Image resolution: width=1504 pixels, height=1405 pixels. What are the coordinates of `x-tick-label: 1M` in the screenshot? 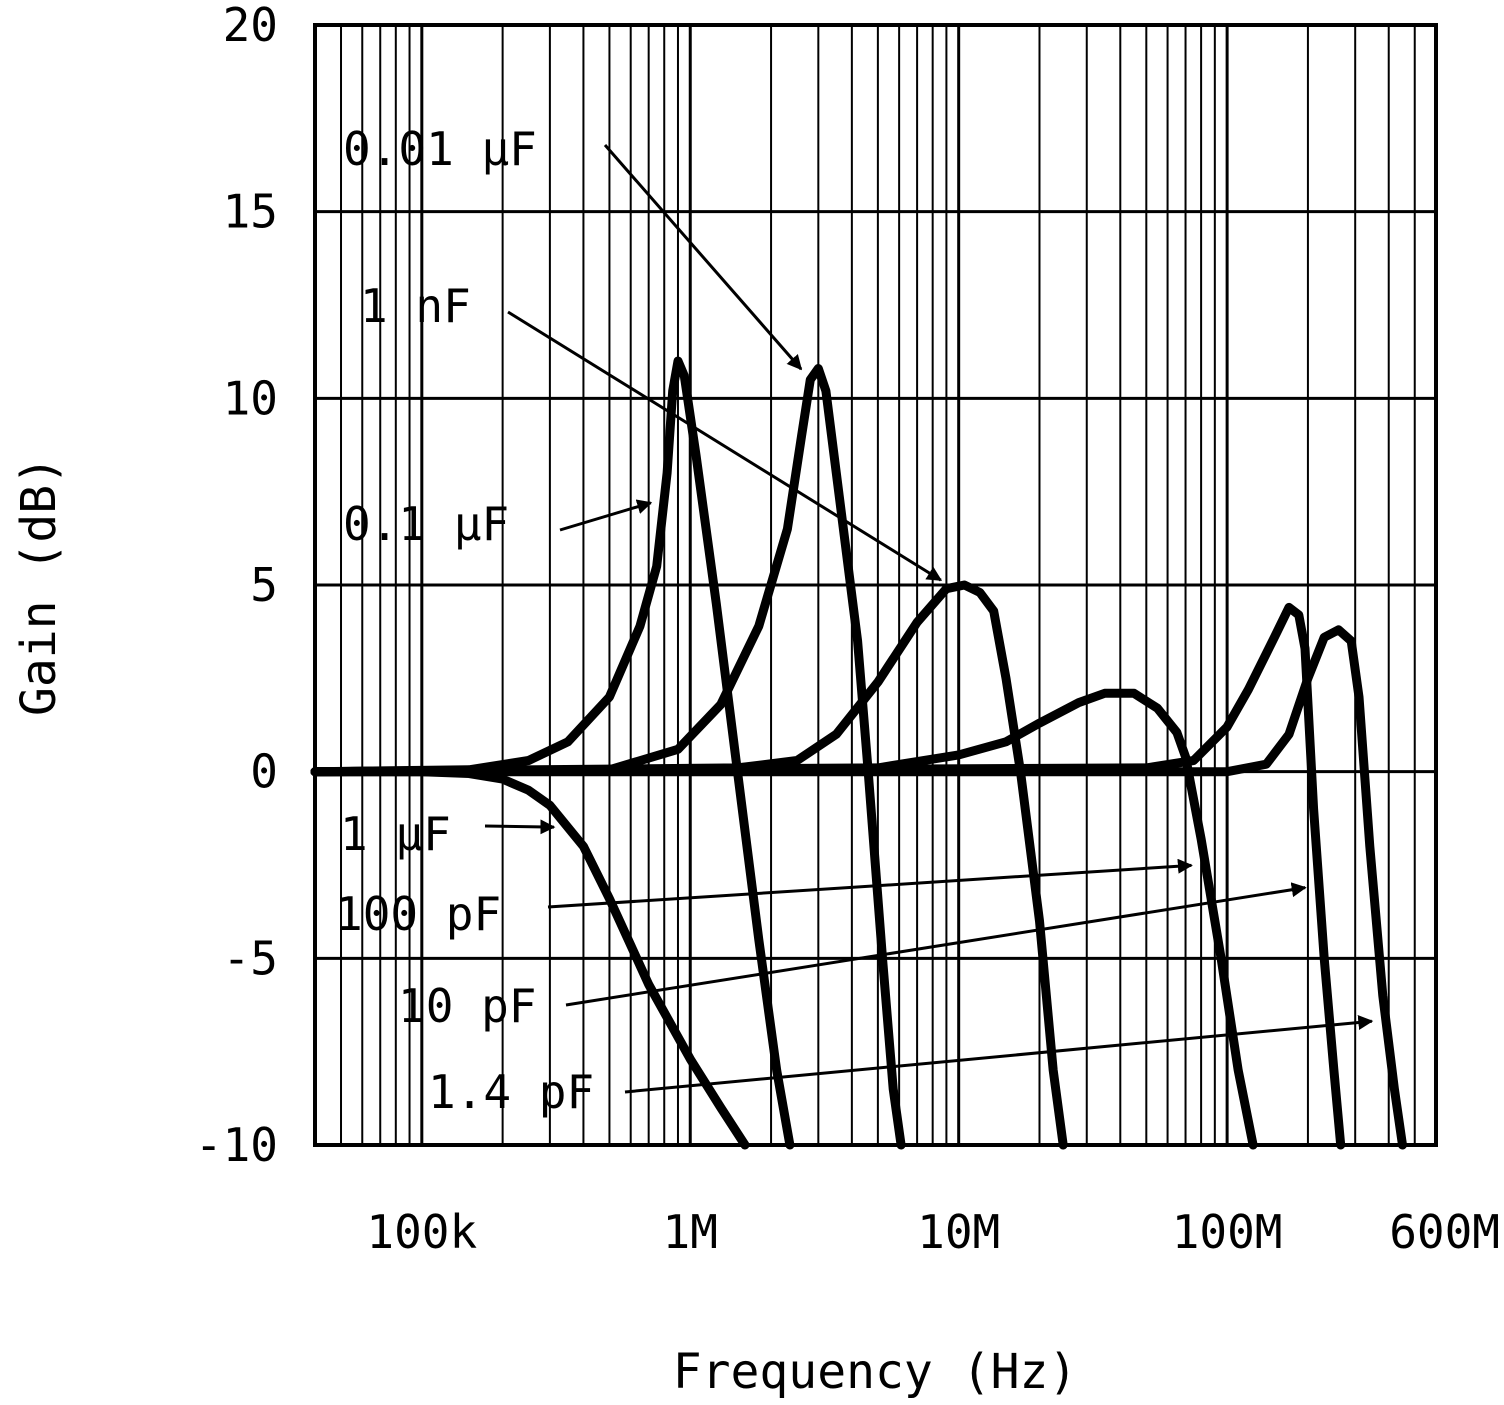 It's located at (690, 1232).